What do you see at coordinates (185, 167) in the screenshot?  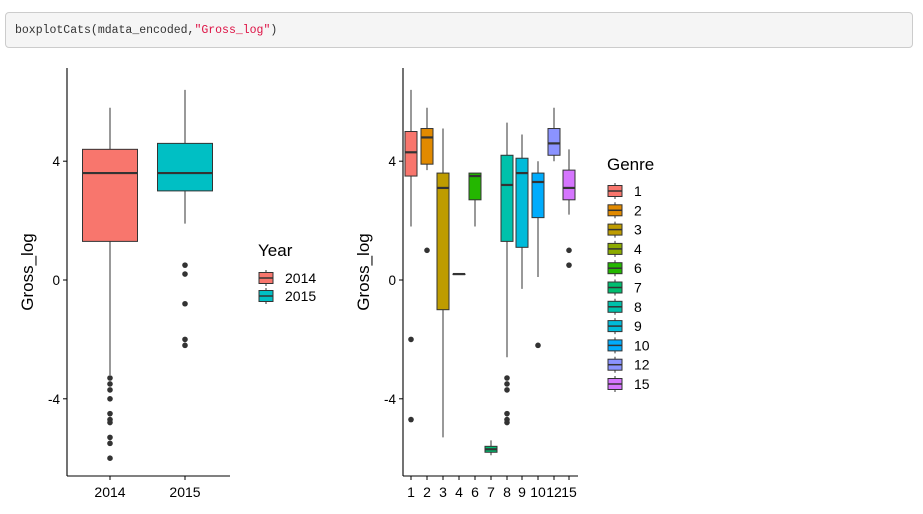 I see `box-2015` at bounding box center [185, 167].